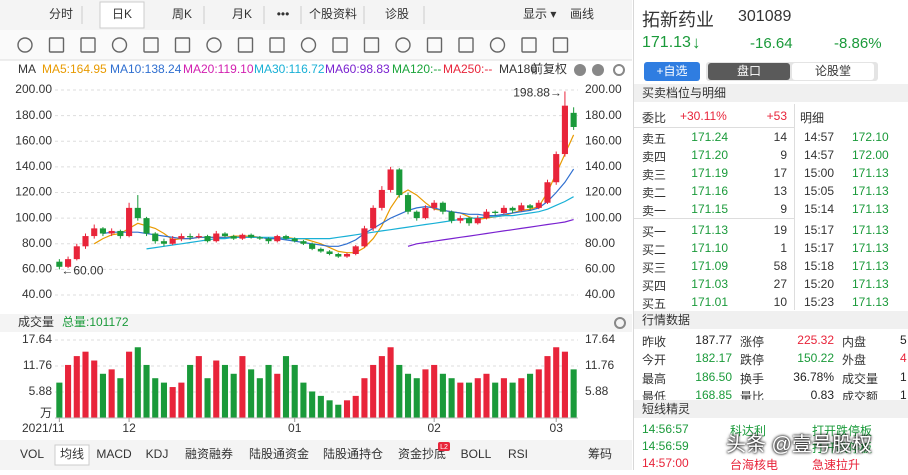 This screenshot has height=475, width=908. What do you see at coordinates (833, 71) in the screenshot?
I see `panel-tab: 论股堂` at bounding box center [833, 71].